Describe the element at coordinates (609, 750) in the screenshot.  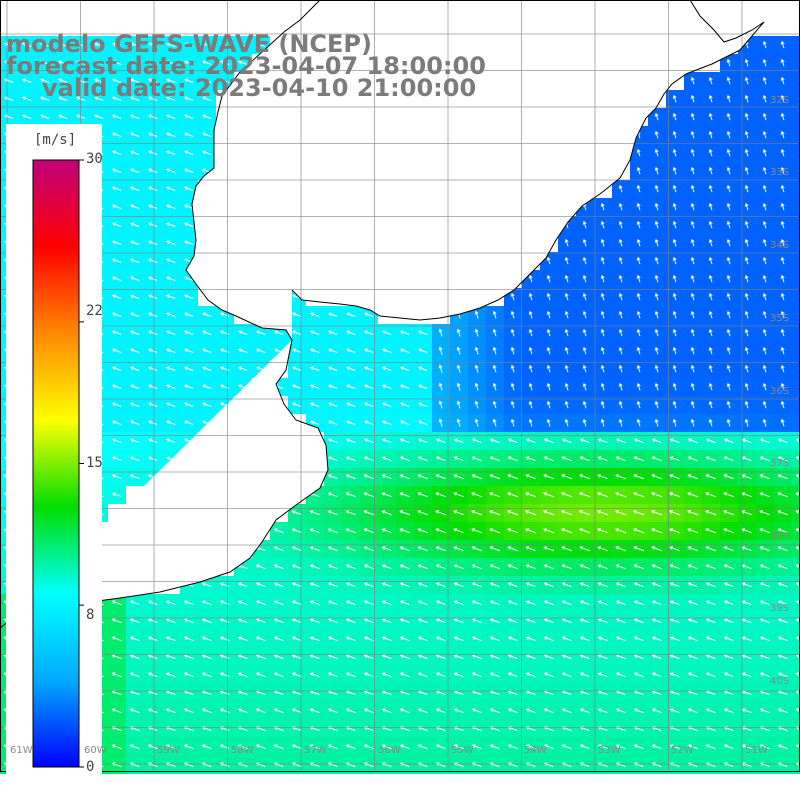
I see `lon-label-53w: 53W` at that location.